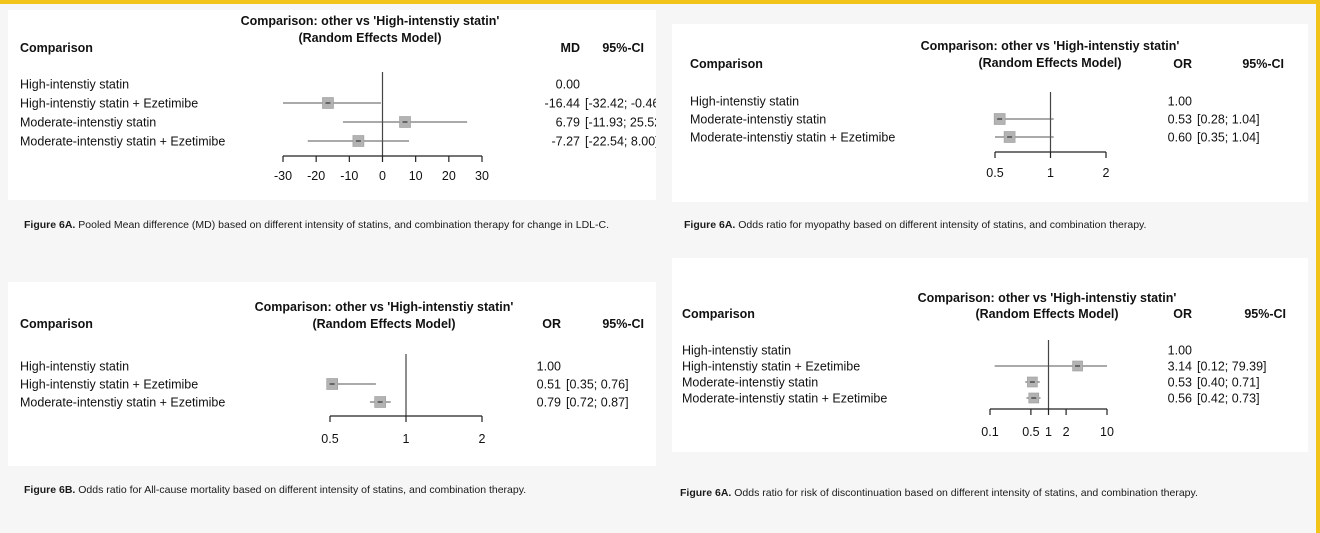 Image resolution: width=1320 pixels, height=533 pixels. I want to click on row-ci: [0.35; 0.76], so click(597, 385).